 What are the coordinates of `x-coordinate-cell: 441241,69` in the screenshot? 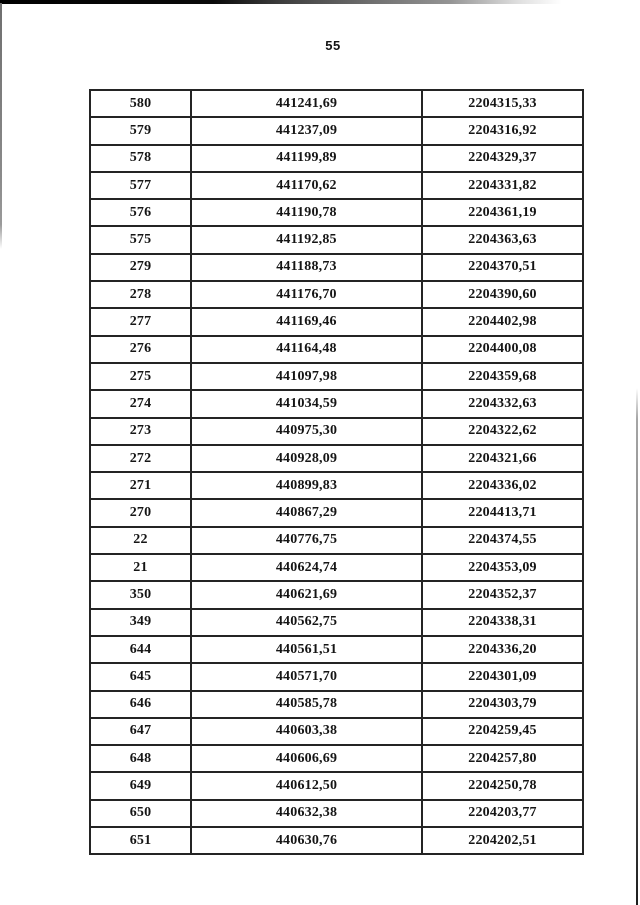 It's located at (306, 103).